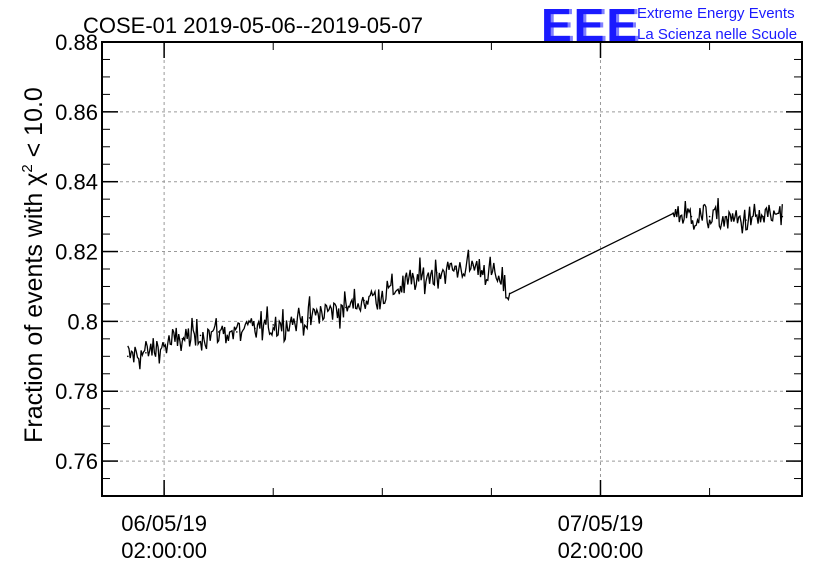 Image resolution: width=836 pixels, height=572 pixels. I want to click on y-tick-label: 0.86, so click(76, 112).